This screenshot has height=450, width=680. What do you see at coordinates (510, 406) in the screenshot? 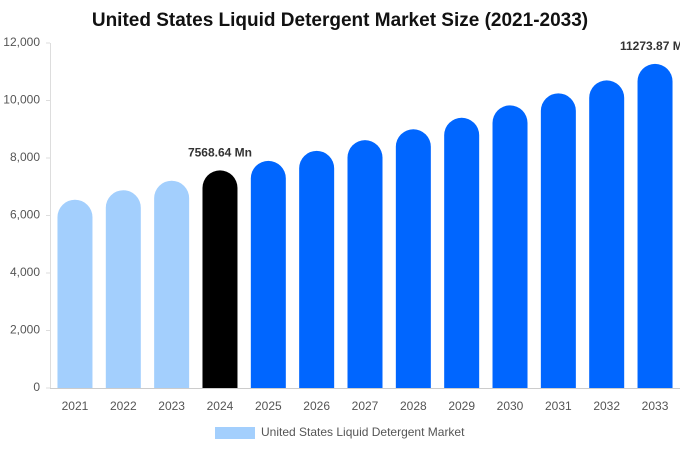
I see `x-tick-label: 2030` at bounding box center [510, 406].